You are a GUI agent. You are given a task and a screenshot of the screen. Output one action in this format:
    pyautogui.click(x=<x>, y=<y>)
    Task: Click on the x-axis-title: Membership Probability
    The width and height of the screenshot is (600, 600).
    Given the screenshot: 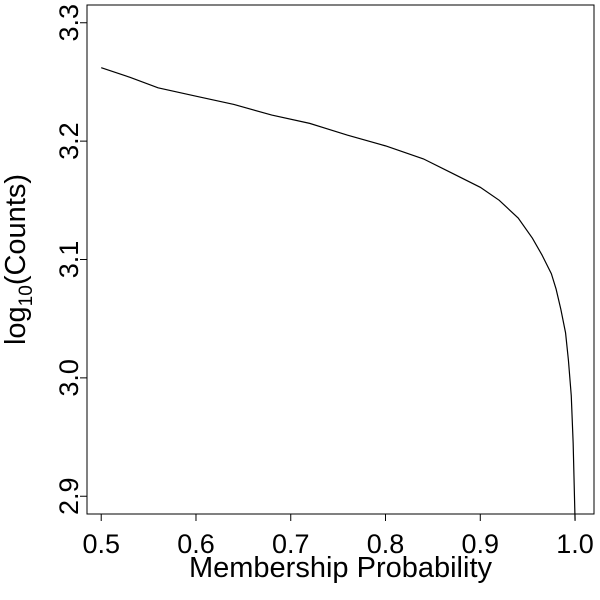 What is the action you would take?
    pyautogui.click(x=341, y=568)
    